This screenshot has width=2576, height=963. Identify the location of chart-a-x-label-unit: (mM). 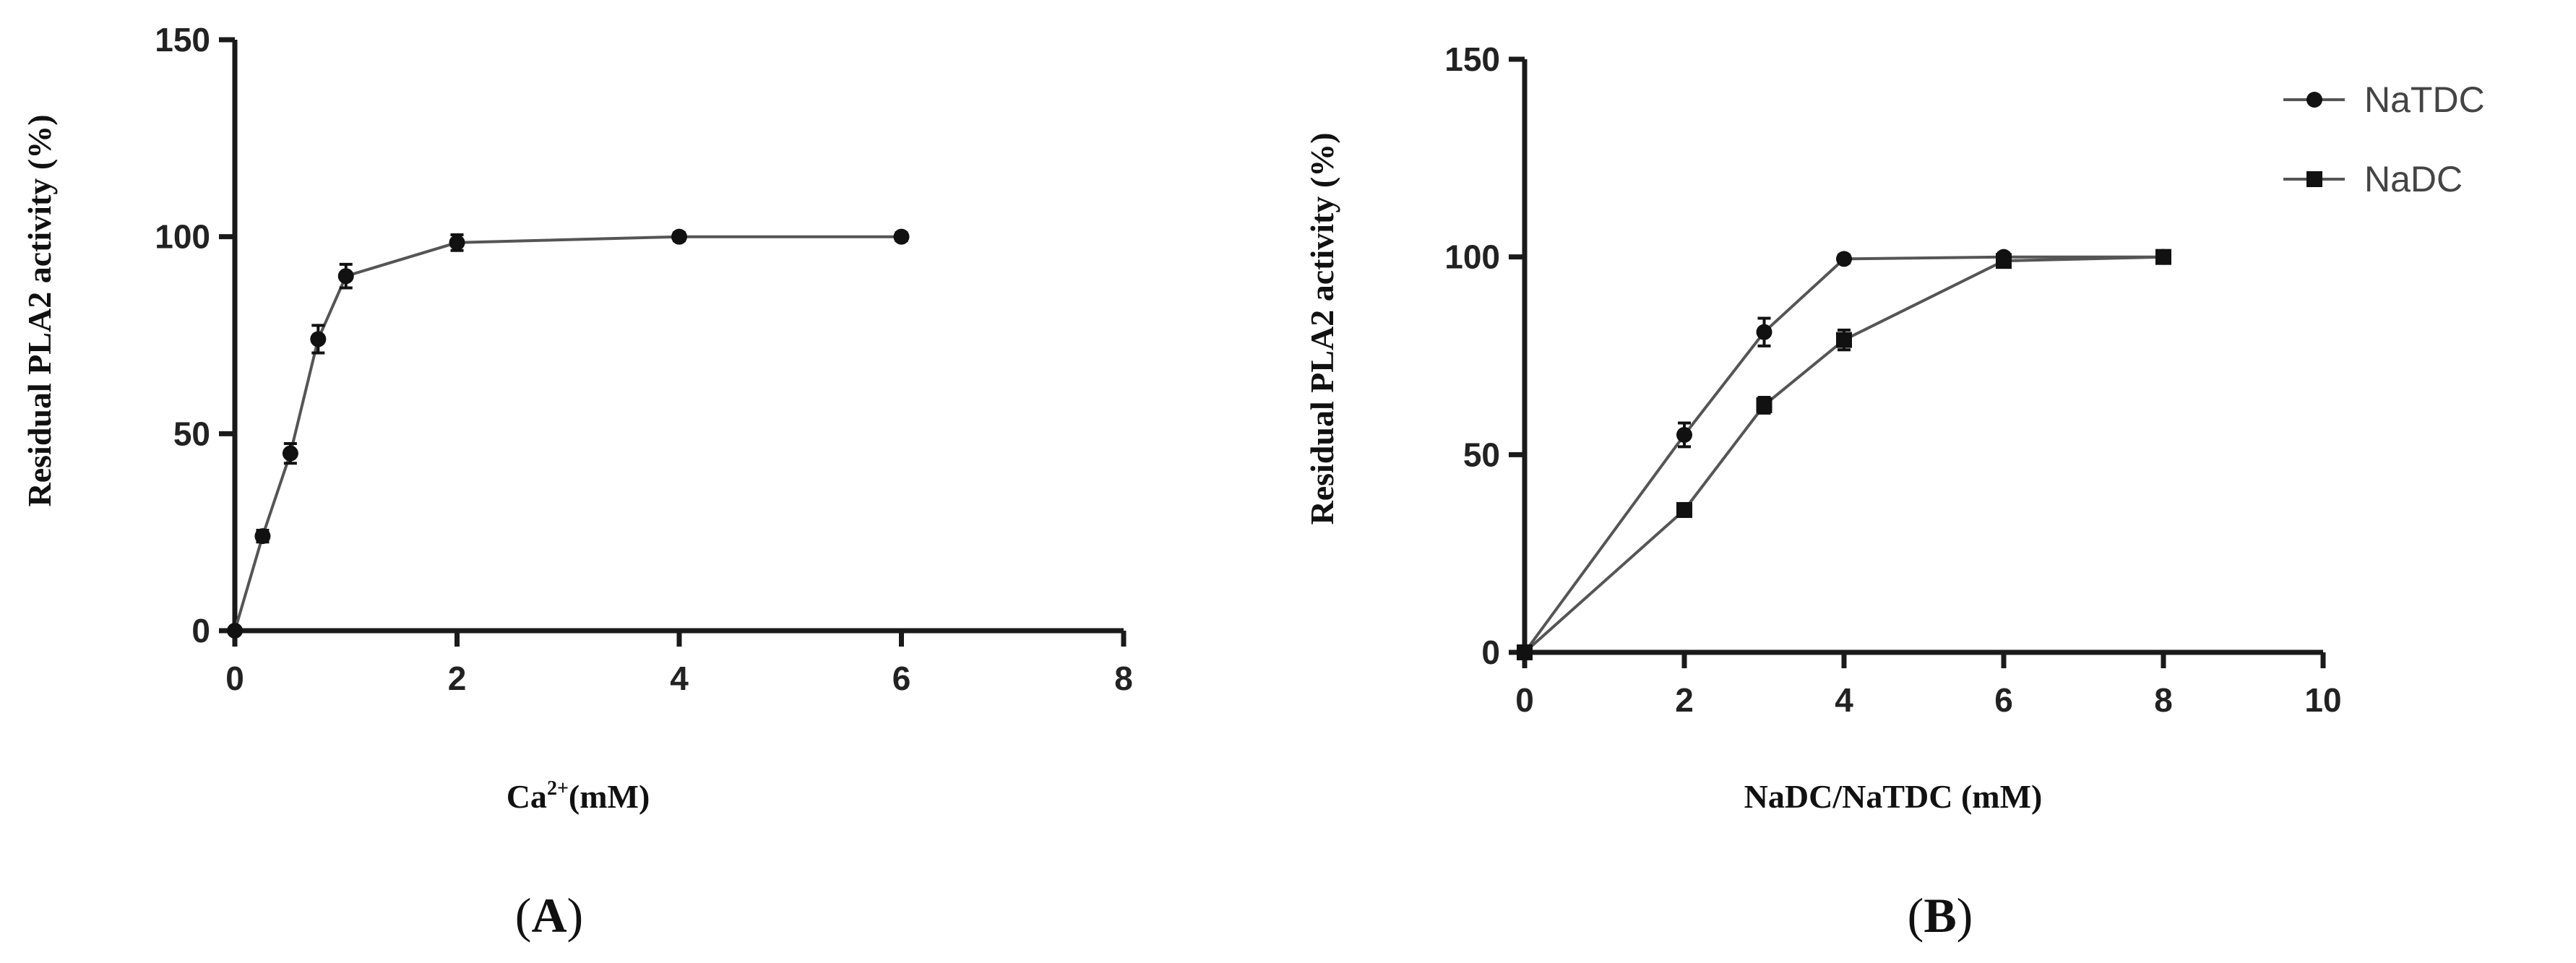
(609, 796).